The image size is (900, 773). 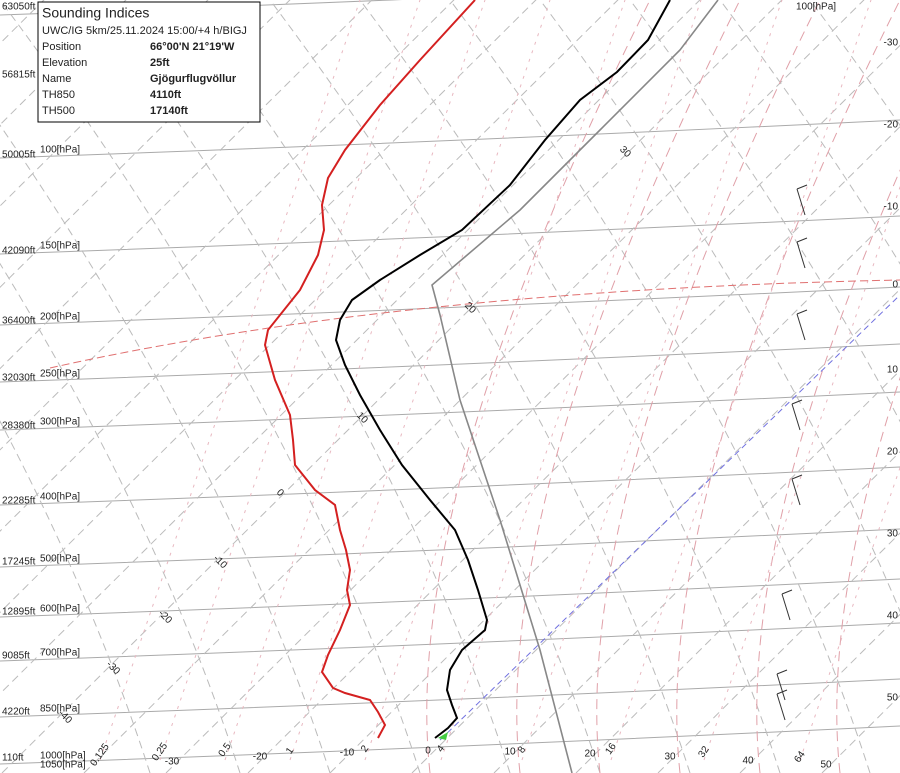 What do you see at coordinates (16, 656) in the screenshot?
I see `altitude-label: 9085ft` at bounding box center [16, 656].